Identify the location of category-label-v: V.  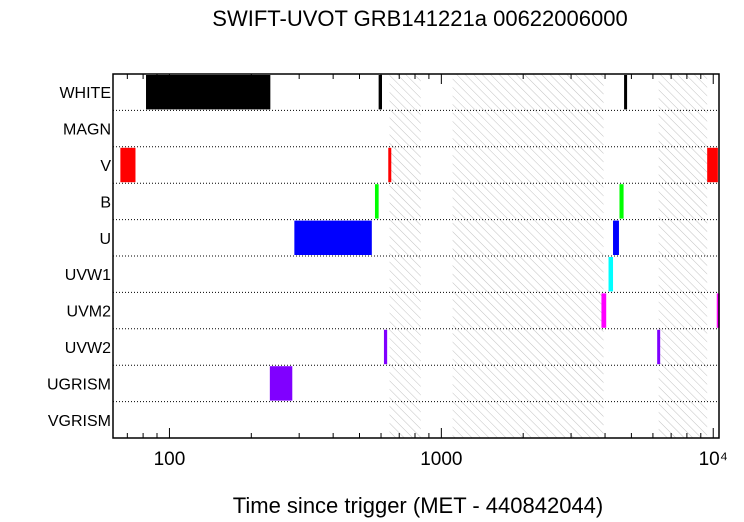
(105, 166).